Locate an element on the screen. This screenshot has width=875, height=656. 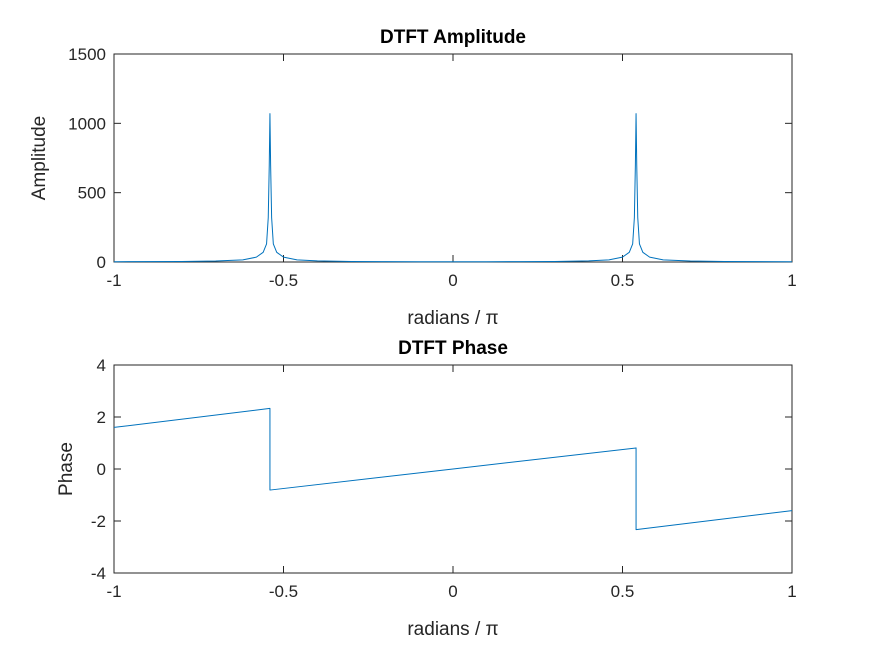
amplitude-chart-title: DTFT Amplitude is located at coordinates (453, 37).